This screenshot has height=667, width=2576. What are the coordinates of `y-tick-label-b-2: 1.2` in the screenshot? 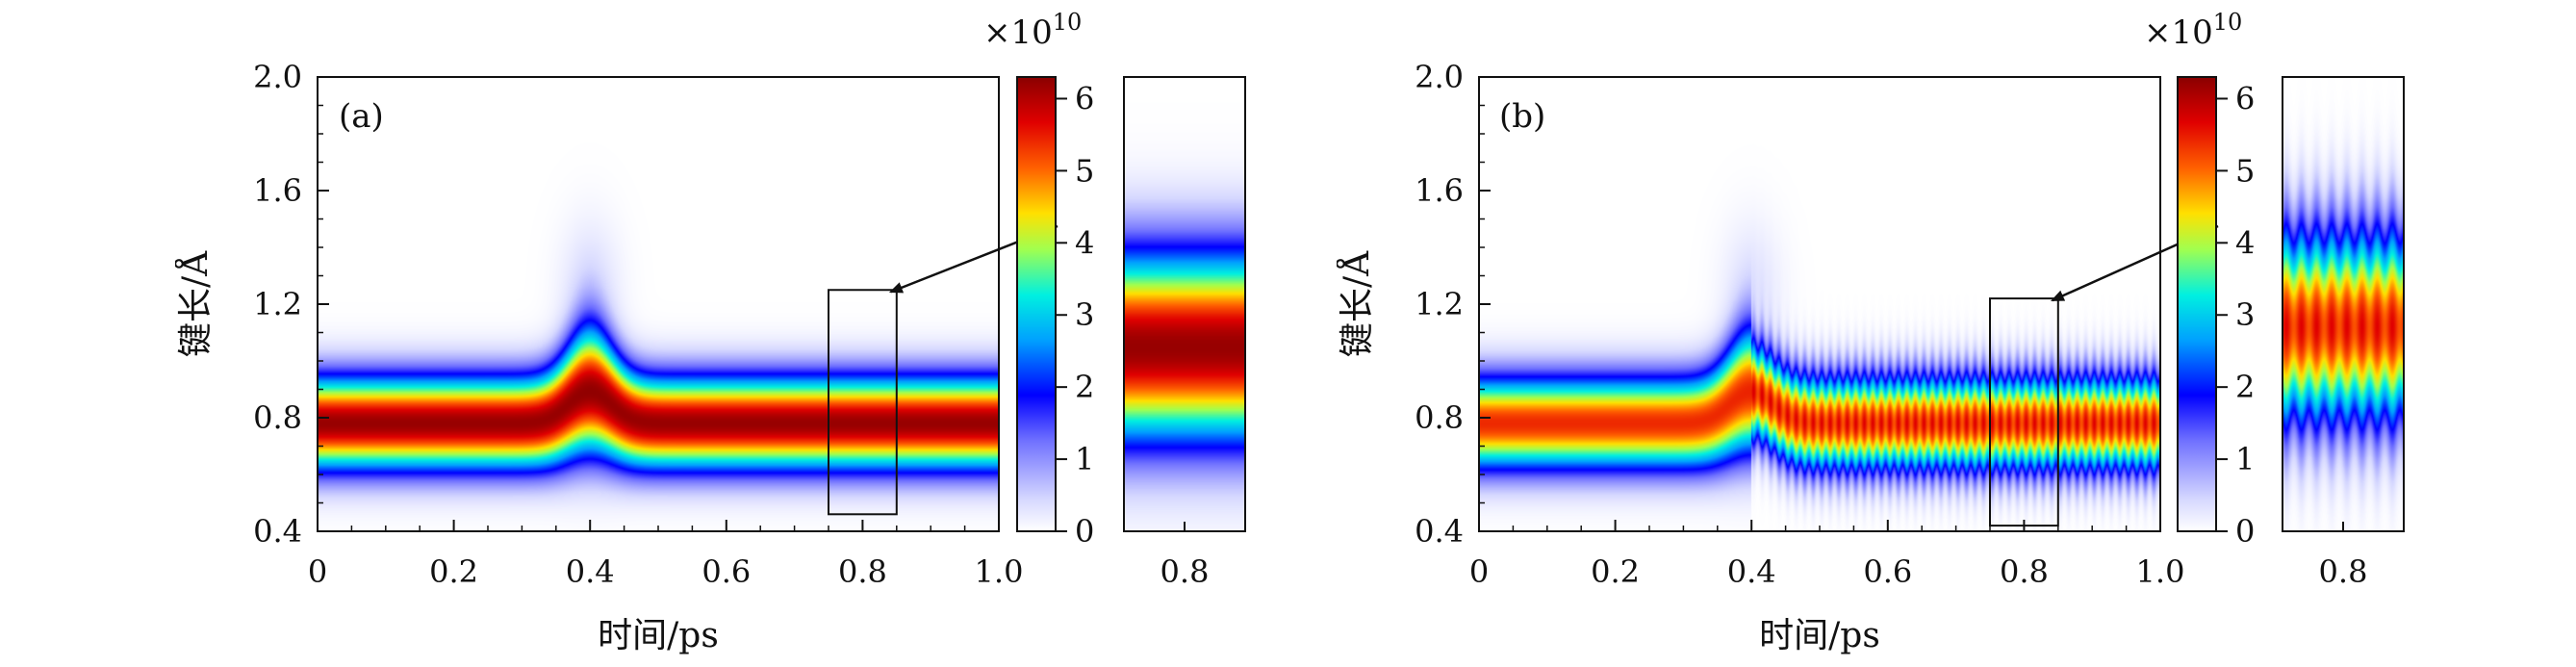 It's located at (1439, 304).